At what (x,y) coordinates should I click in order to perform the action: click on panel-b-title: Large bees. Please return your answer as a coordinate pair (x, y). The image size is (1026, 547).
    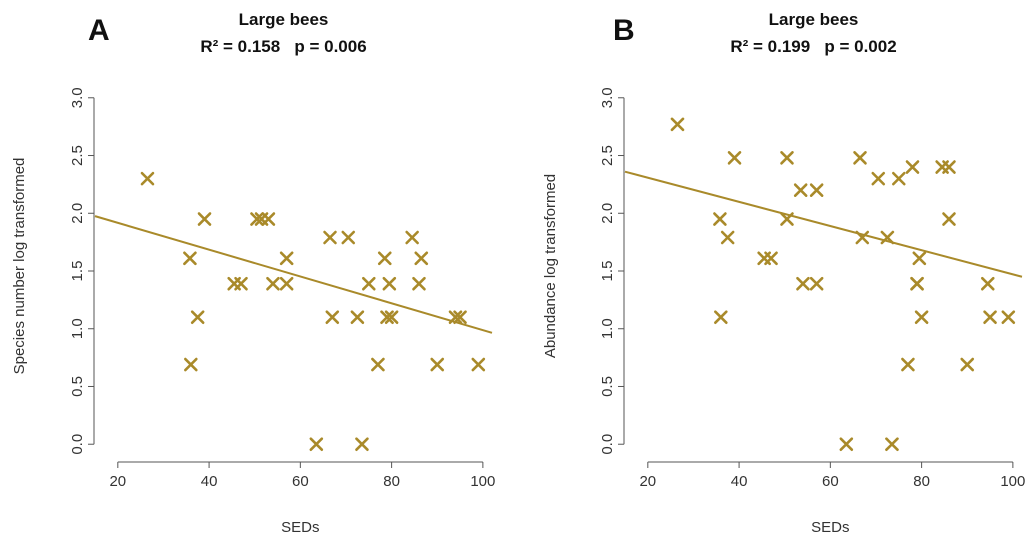
    Looking at the image, I should click on (814, 19).